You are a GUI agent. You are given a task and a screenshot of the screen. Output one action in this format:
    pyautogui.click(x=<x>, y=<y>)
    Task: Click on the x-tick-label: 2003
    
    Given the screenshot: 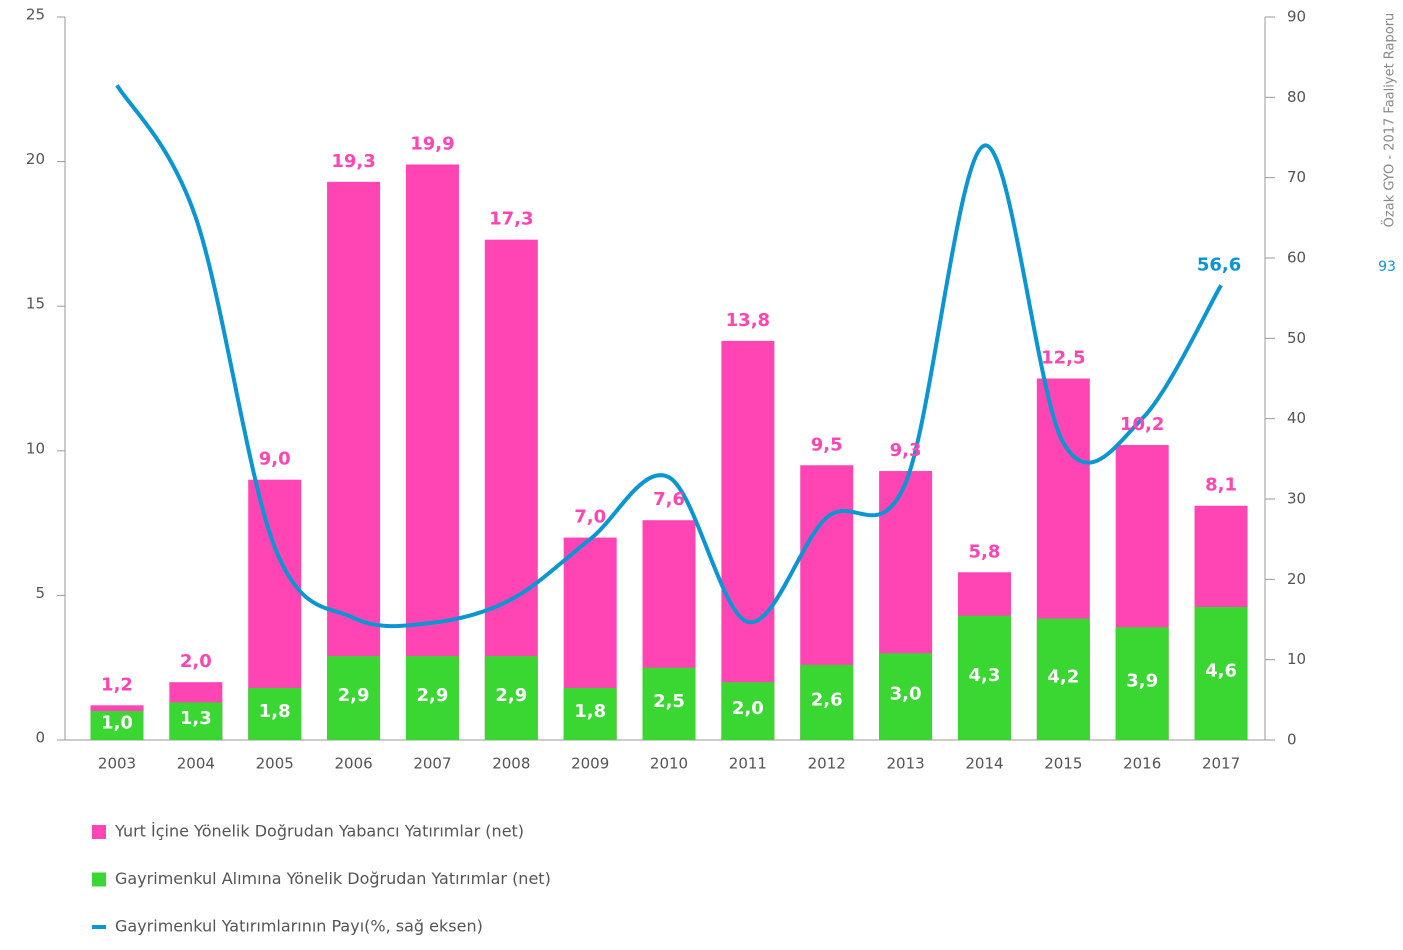 What is the action you would take?
    pyautogui.click(x=117, y=764)
    